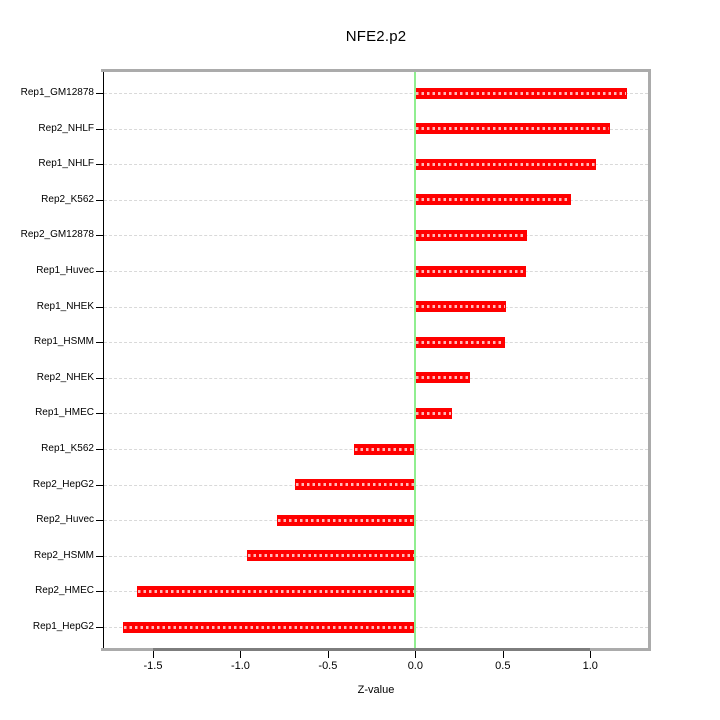  Describe the element at coordinates (57, 92) in the screenshot. I see `y-axis-label: Rep1_GM12878` at that location.